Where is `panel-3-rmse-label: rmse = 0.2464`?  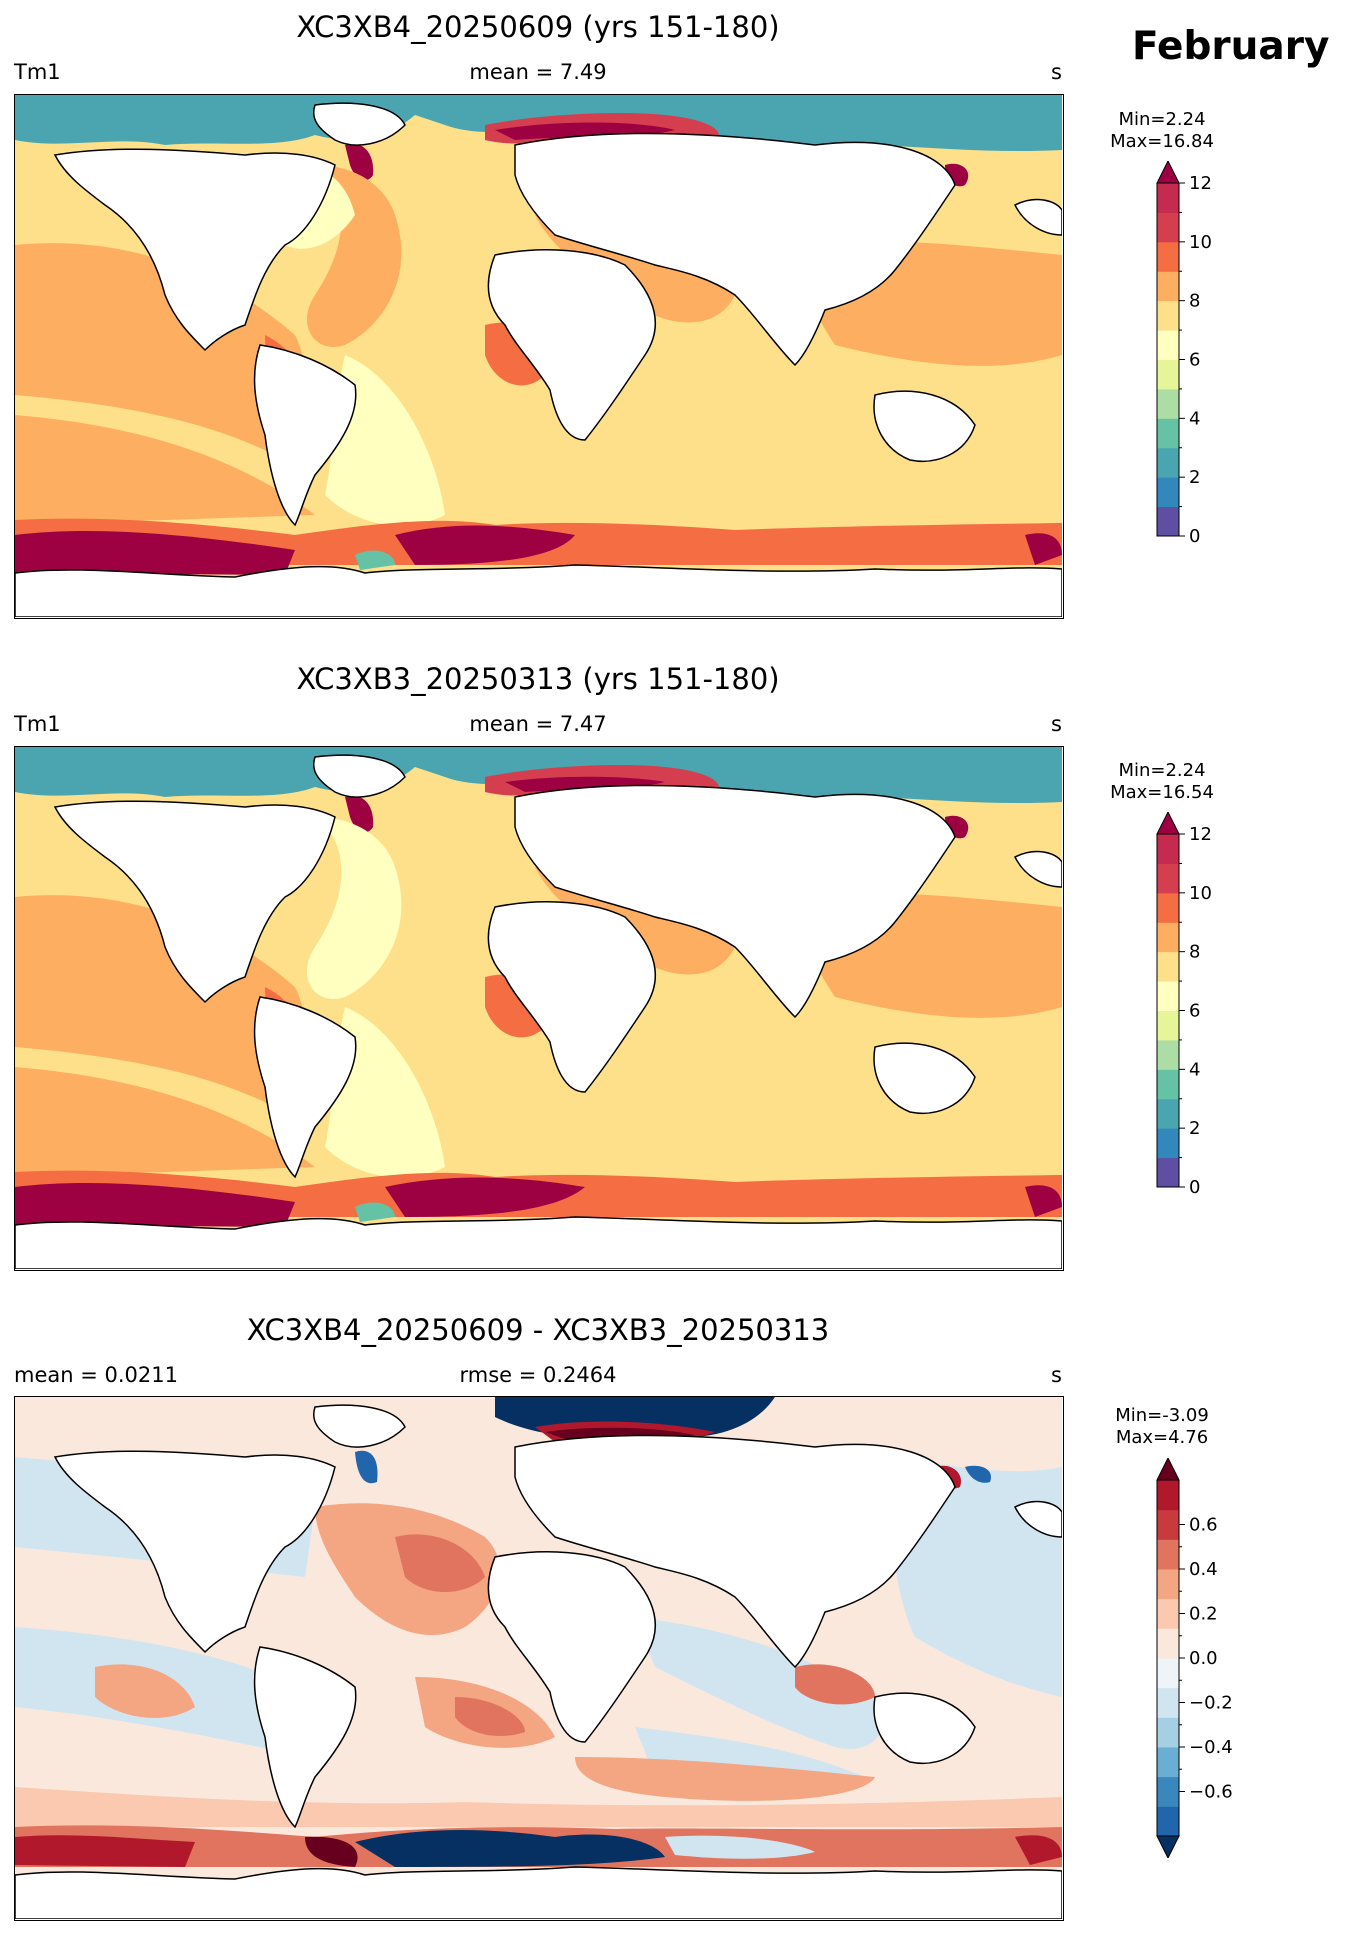 panel-3-rmse-label: rmse = 0.2464 is located at coordinates (538, 1375).